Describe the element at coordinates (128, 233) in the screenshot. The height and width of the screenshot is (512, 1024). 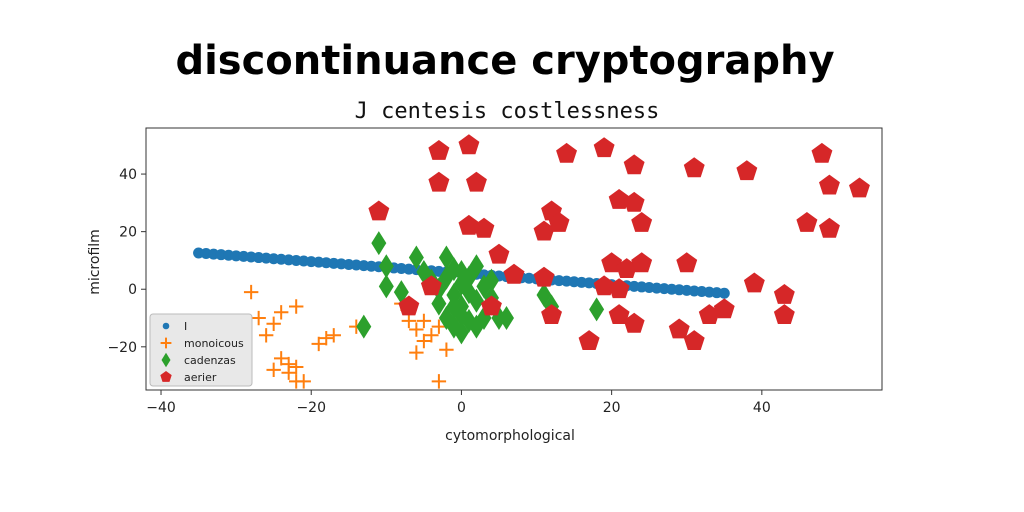
I see `y-tick-label: 20` at that location.